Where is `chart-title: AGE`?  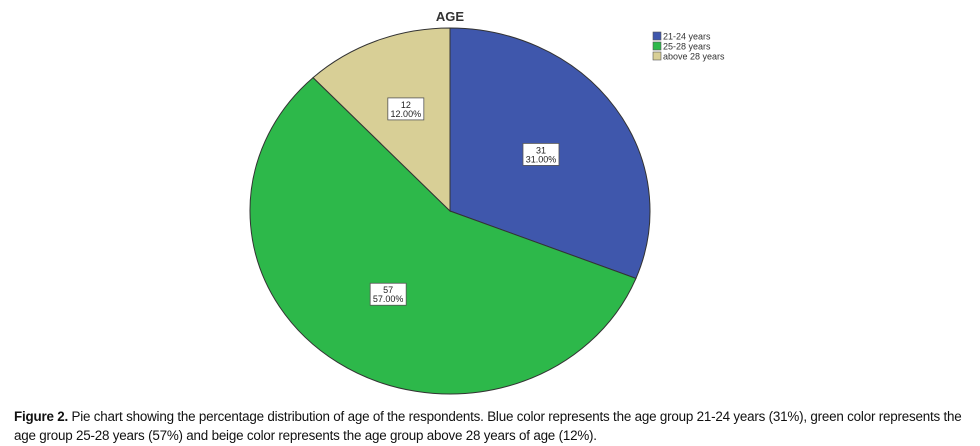
chart-title: AGE is located at coordinates (450, 16).